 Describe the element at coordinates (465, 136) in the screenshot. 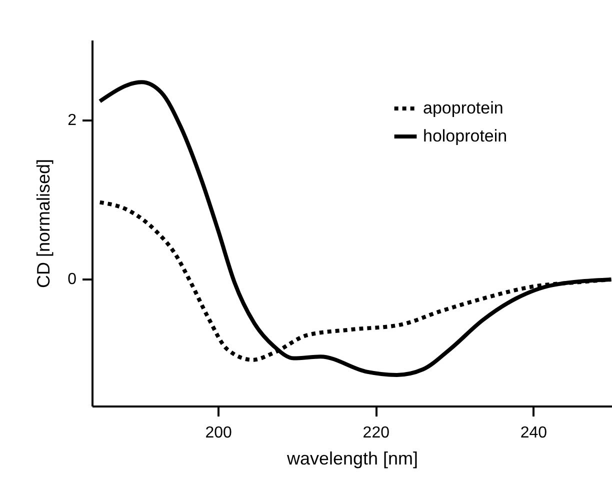

I see `legend-label: holoprotein` at that location.